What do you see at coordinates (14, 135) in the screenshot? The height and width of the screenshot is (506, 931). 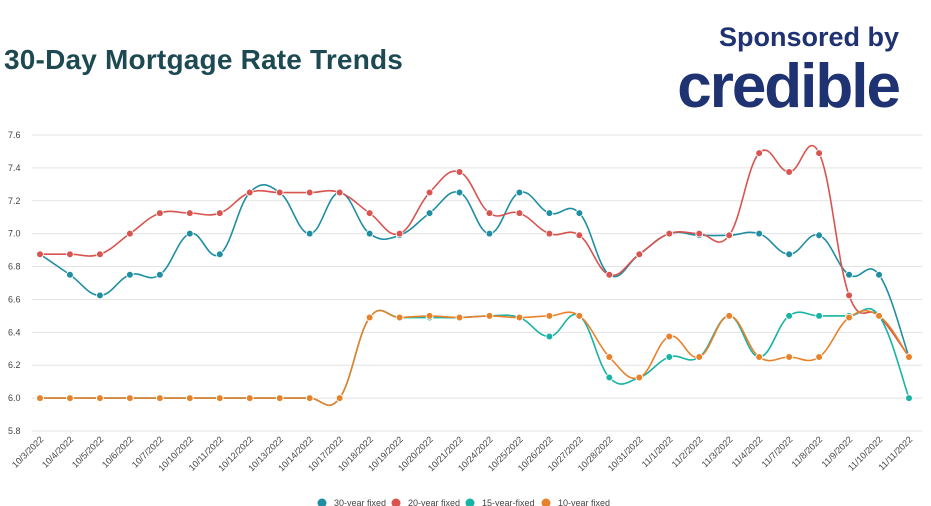 I see `y-tick-label: 7.6` at bounding box center [14, 135].